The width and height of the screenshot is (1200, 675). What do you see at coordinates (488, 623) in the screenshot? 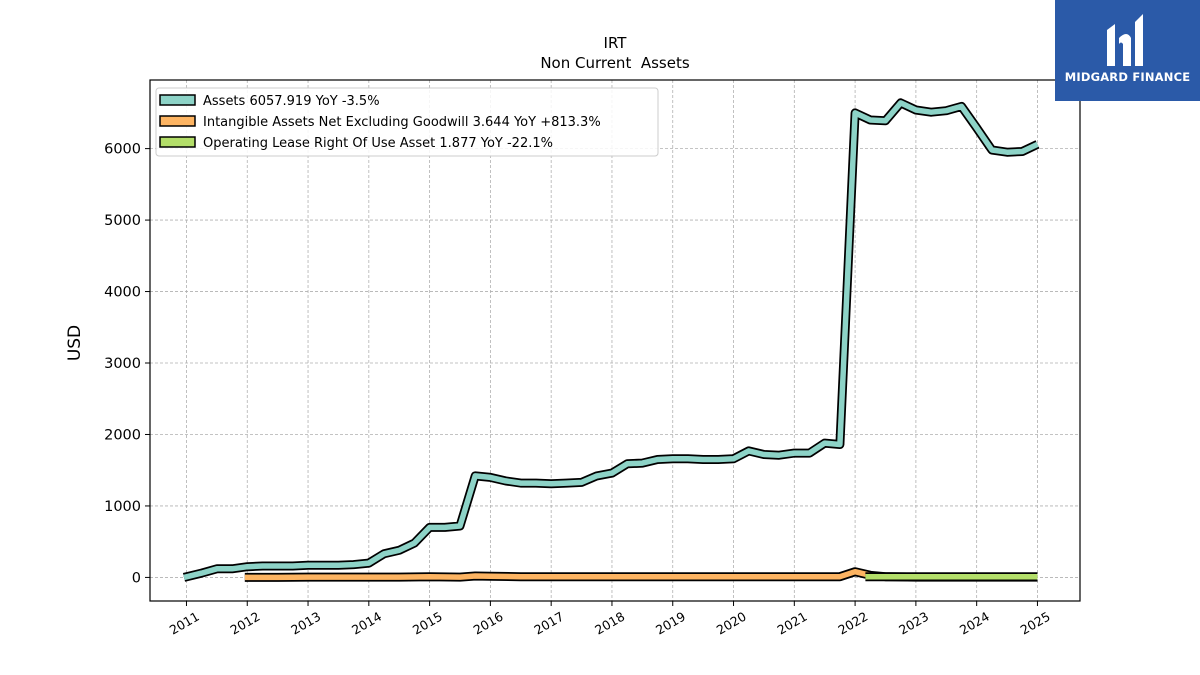
I see `x-tick-label: 2016` at bounding box center [488, 623].